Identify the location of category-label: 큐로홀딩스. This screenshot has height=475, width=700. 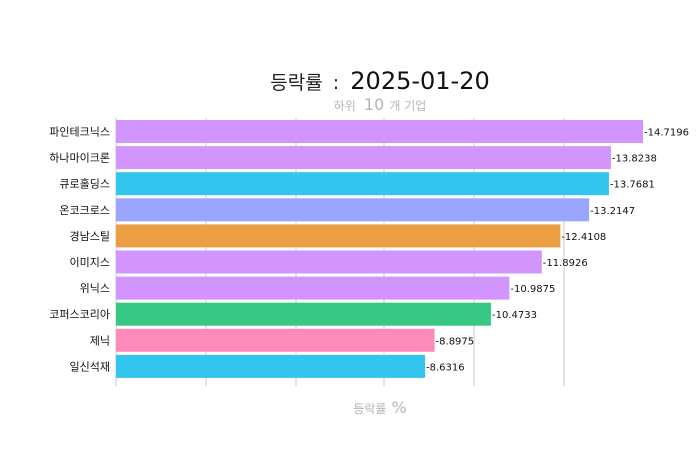
(84, 184).